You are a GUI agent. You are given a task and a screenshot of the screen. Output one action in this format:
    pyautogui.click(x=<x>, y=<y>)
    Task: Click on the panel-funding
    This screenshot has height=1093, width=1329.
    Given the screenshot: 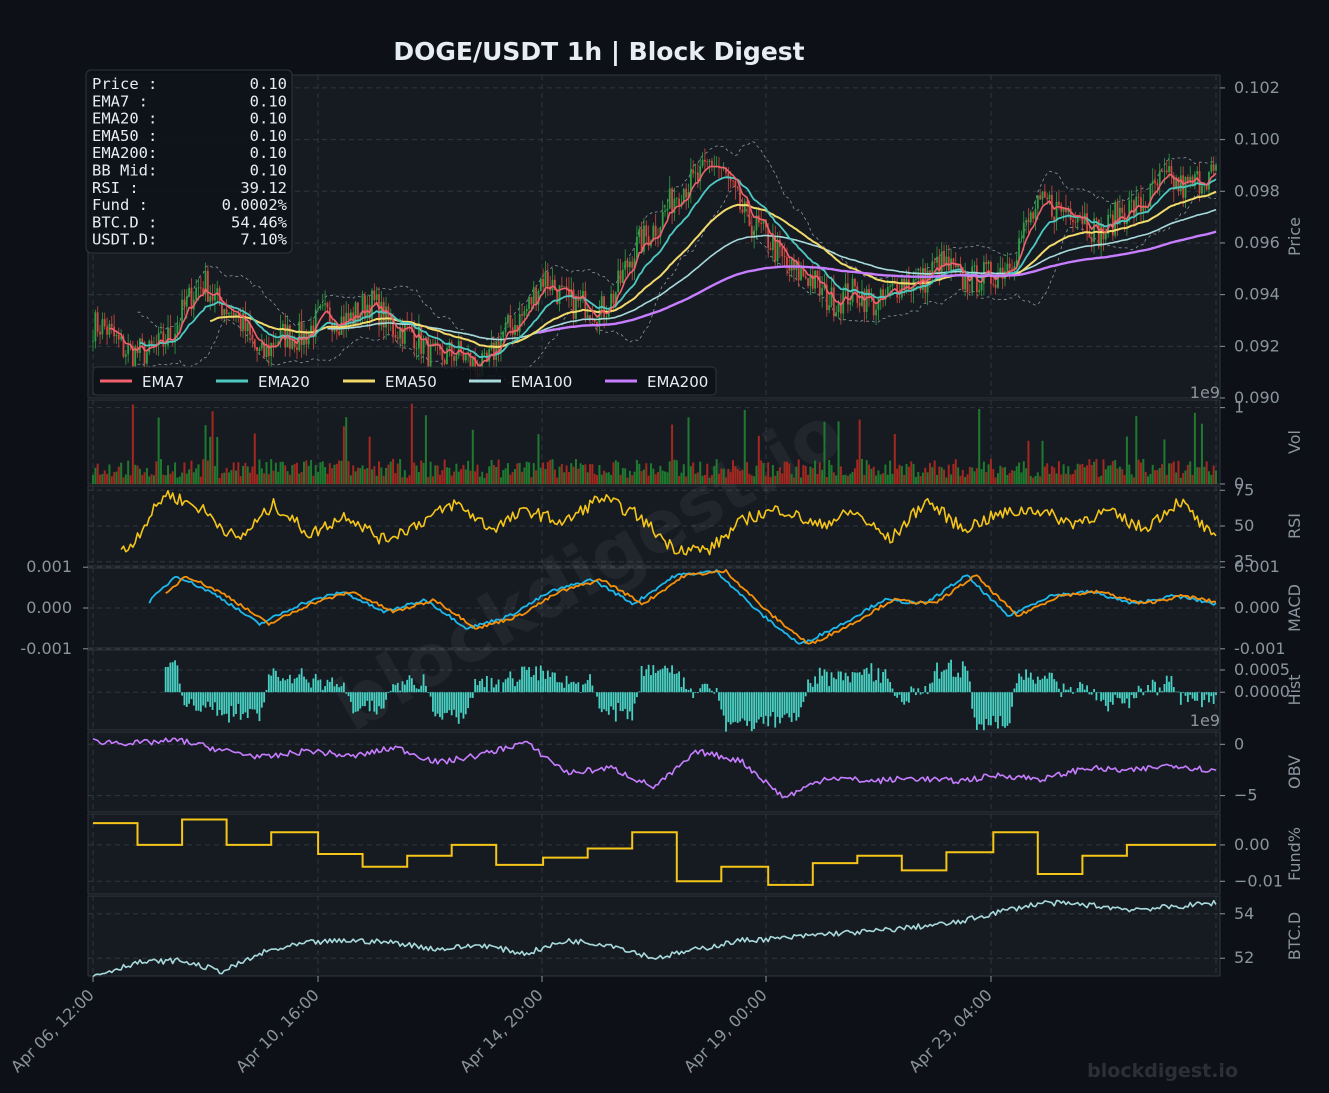 What is the action you would take?
    pyautogui.click(x=654, y=854)
    